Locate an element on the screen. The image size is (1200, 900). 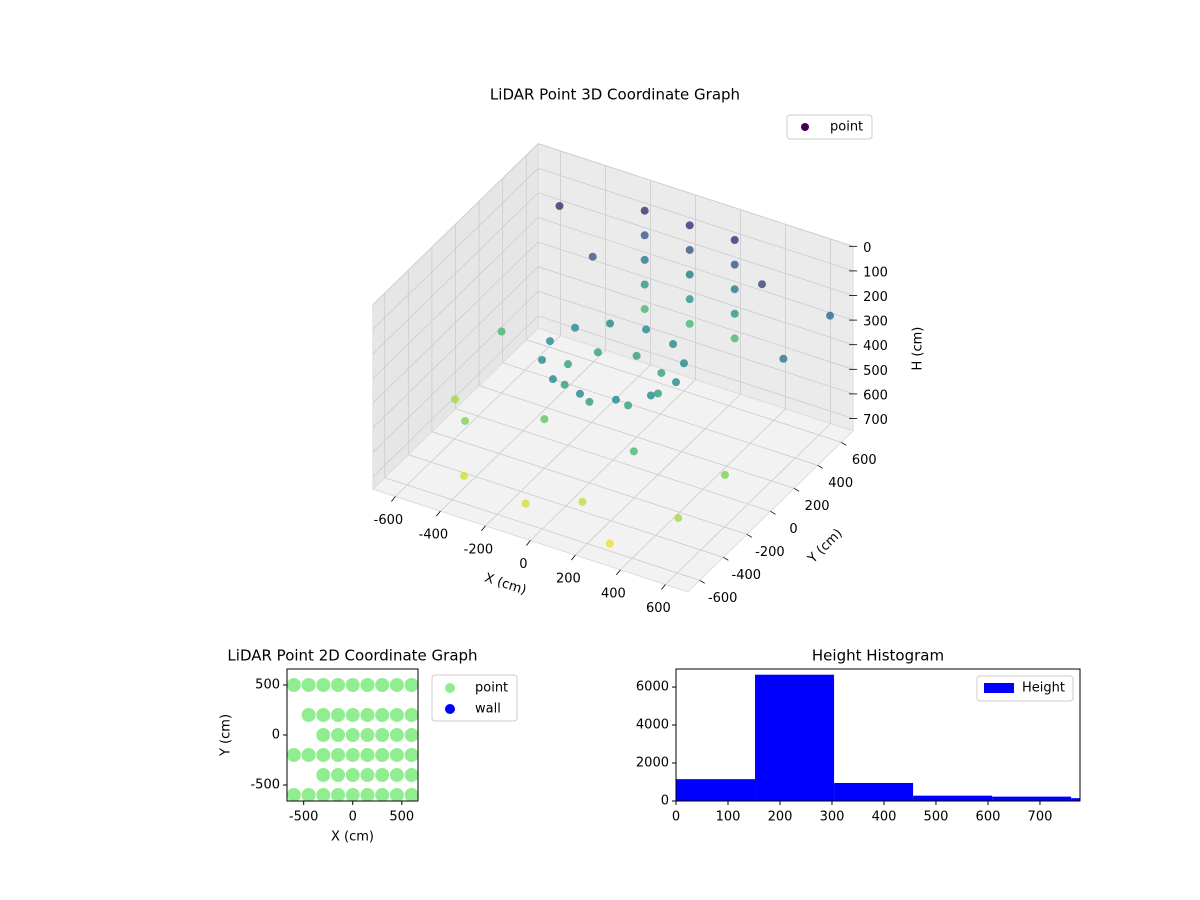
x-tick-label: 300 is located at coordinates (832, 817).